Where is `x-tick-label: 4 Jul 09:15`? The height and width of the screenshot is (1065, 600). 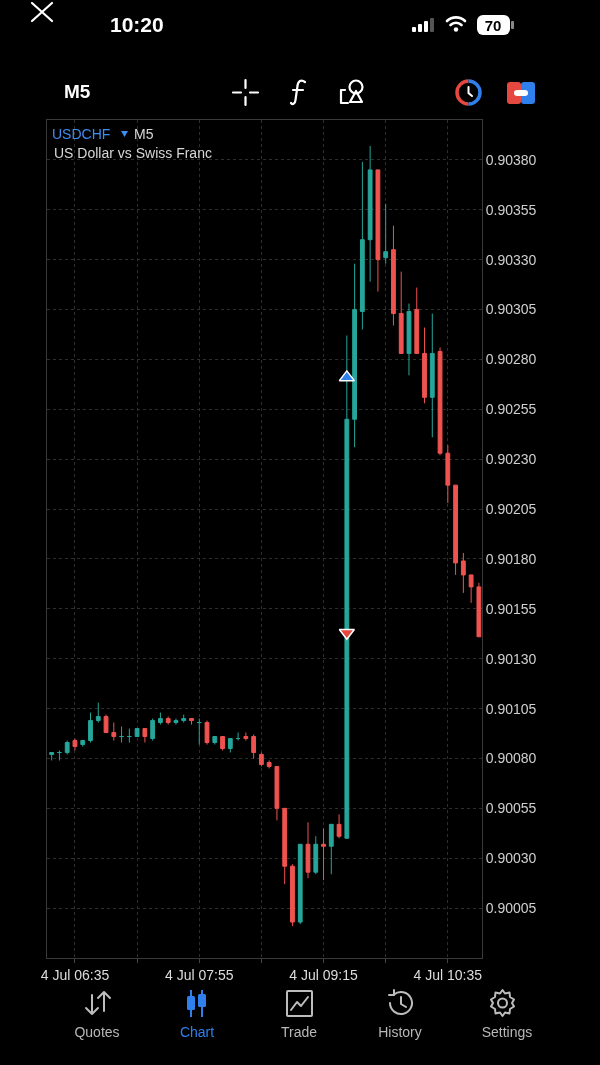
x-tick-label: 4 Jul 09:15 is located at coordinates (323, 974).